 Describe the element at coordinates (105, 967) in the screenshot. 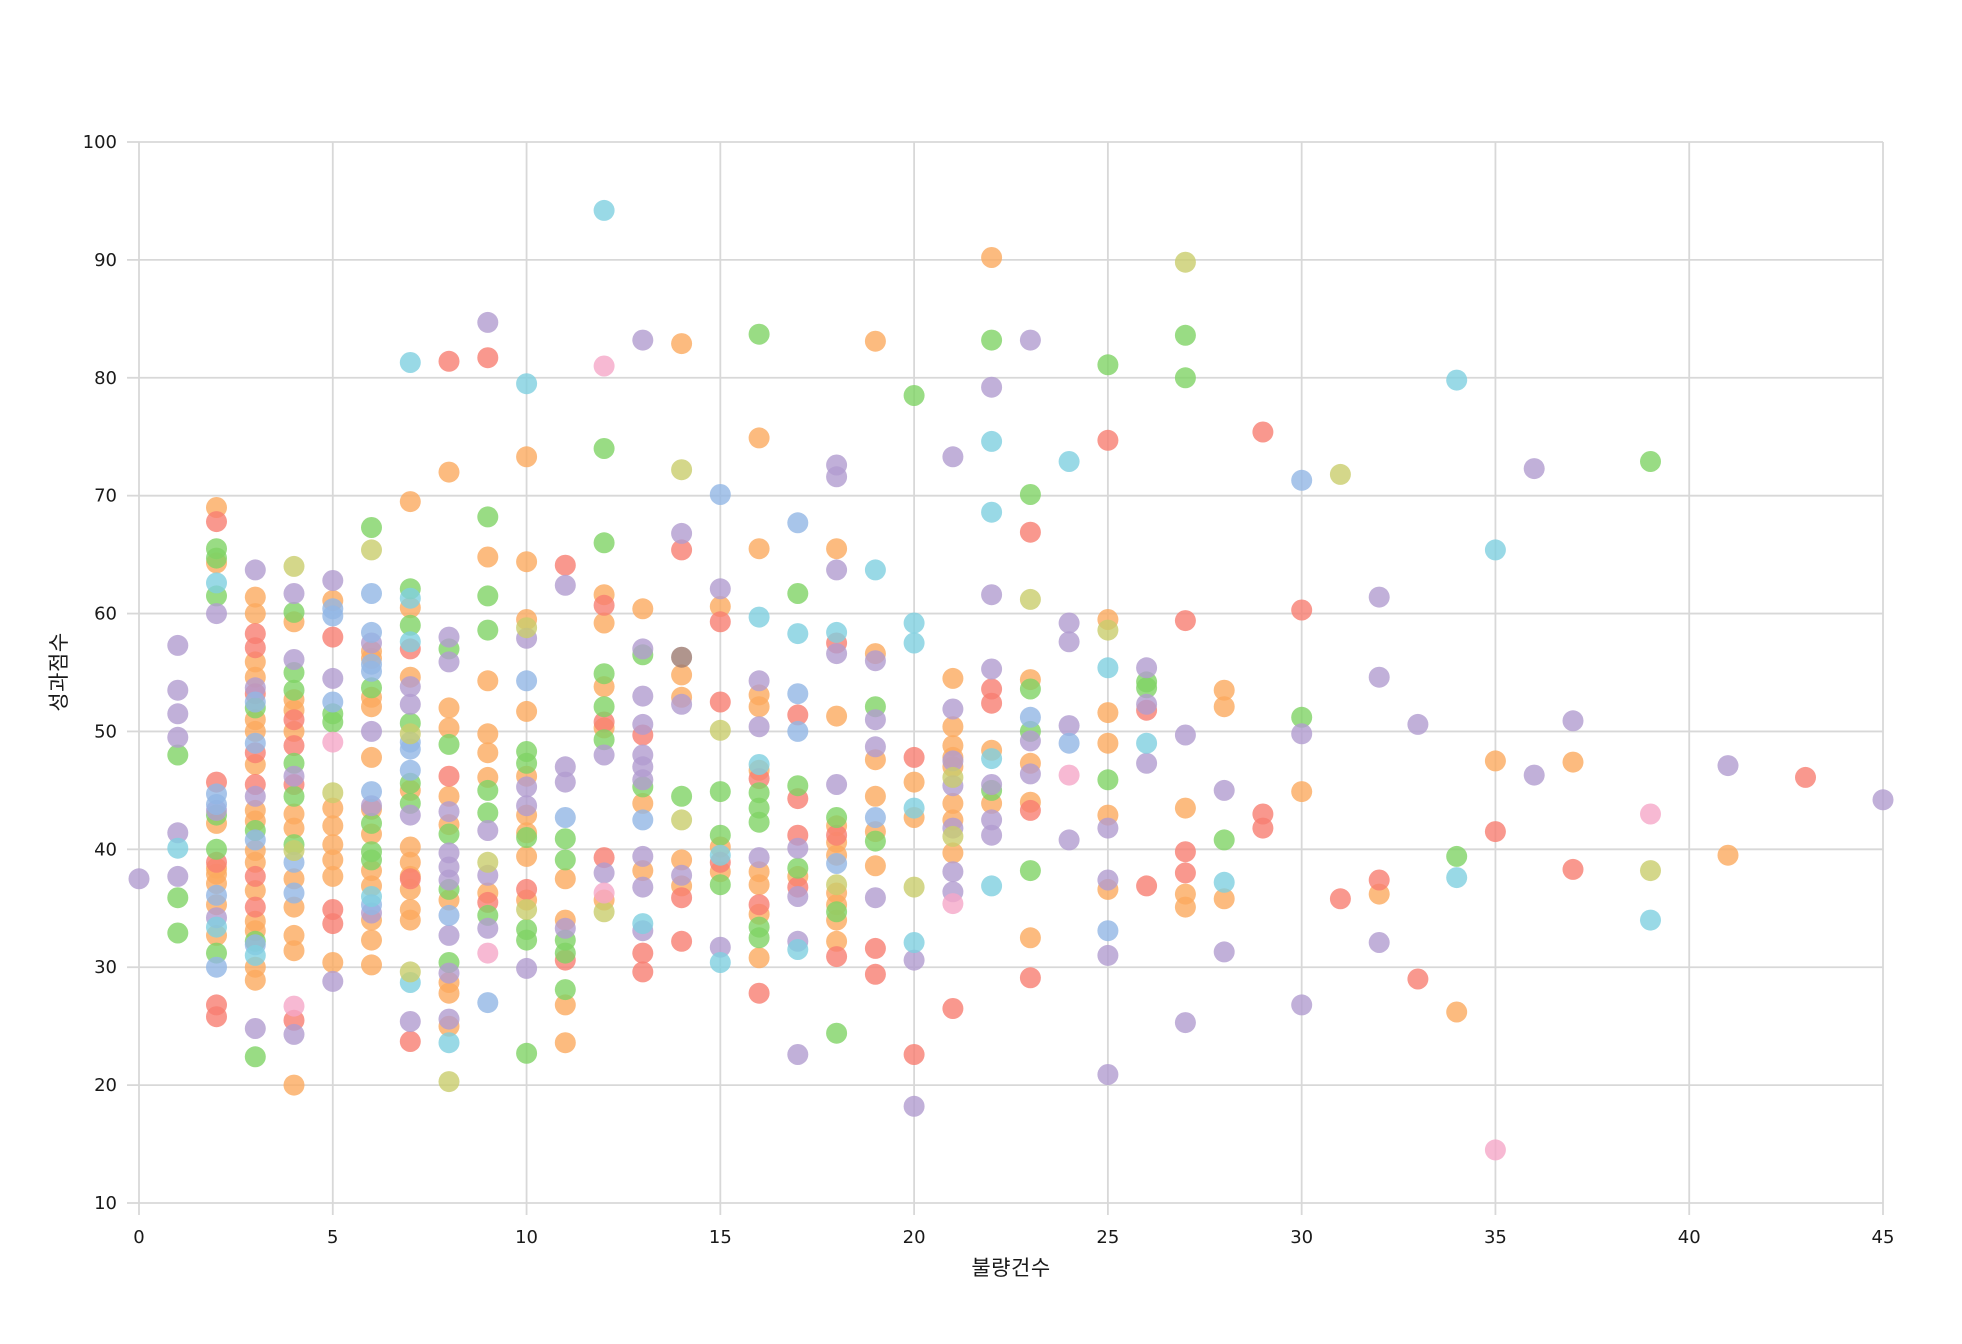

I see `y-tick-label: 30` at that location.